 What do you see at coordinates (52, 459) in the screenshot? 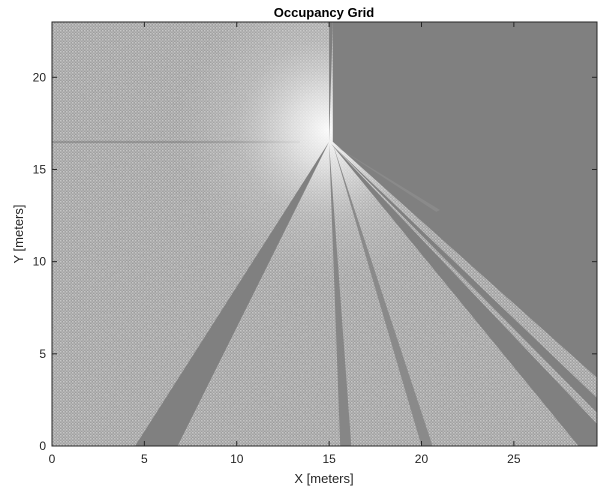
I see `x-tick-label: 0` at bounding box center [52, 459].